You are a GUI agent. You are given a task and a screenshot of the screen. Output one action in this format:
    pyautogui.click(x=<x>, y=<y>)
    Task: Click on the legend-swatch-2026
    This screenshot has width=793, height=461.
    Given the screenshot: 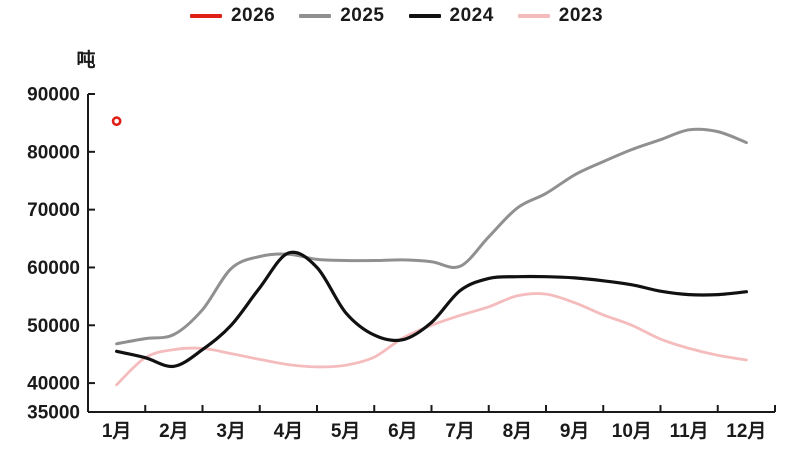 What is the action you would take?
    pyautogui.click(x=205, y=16)
    